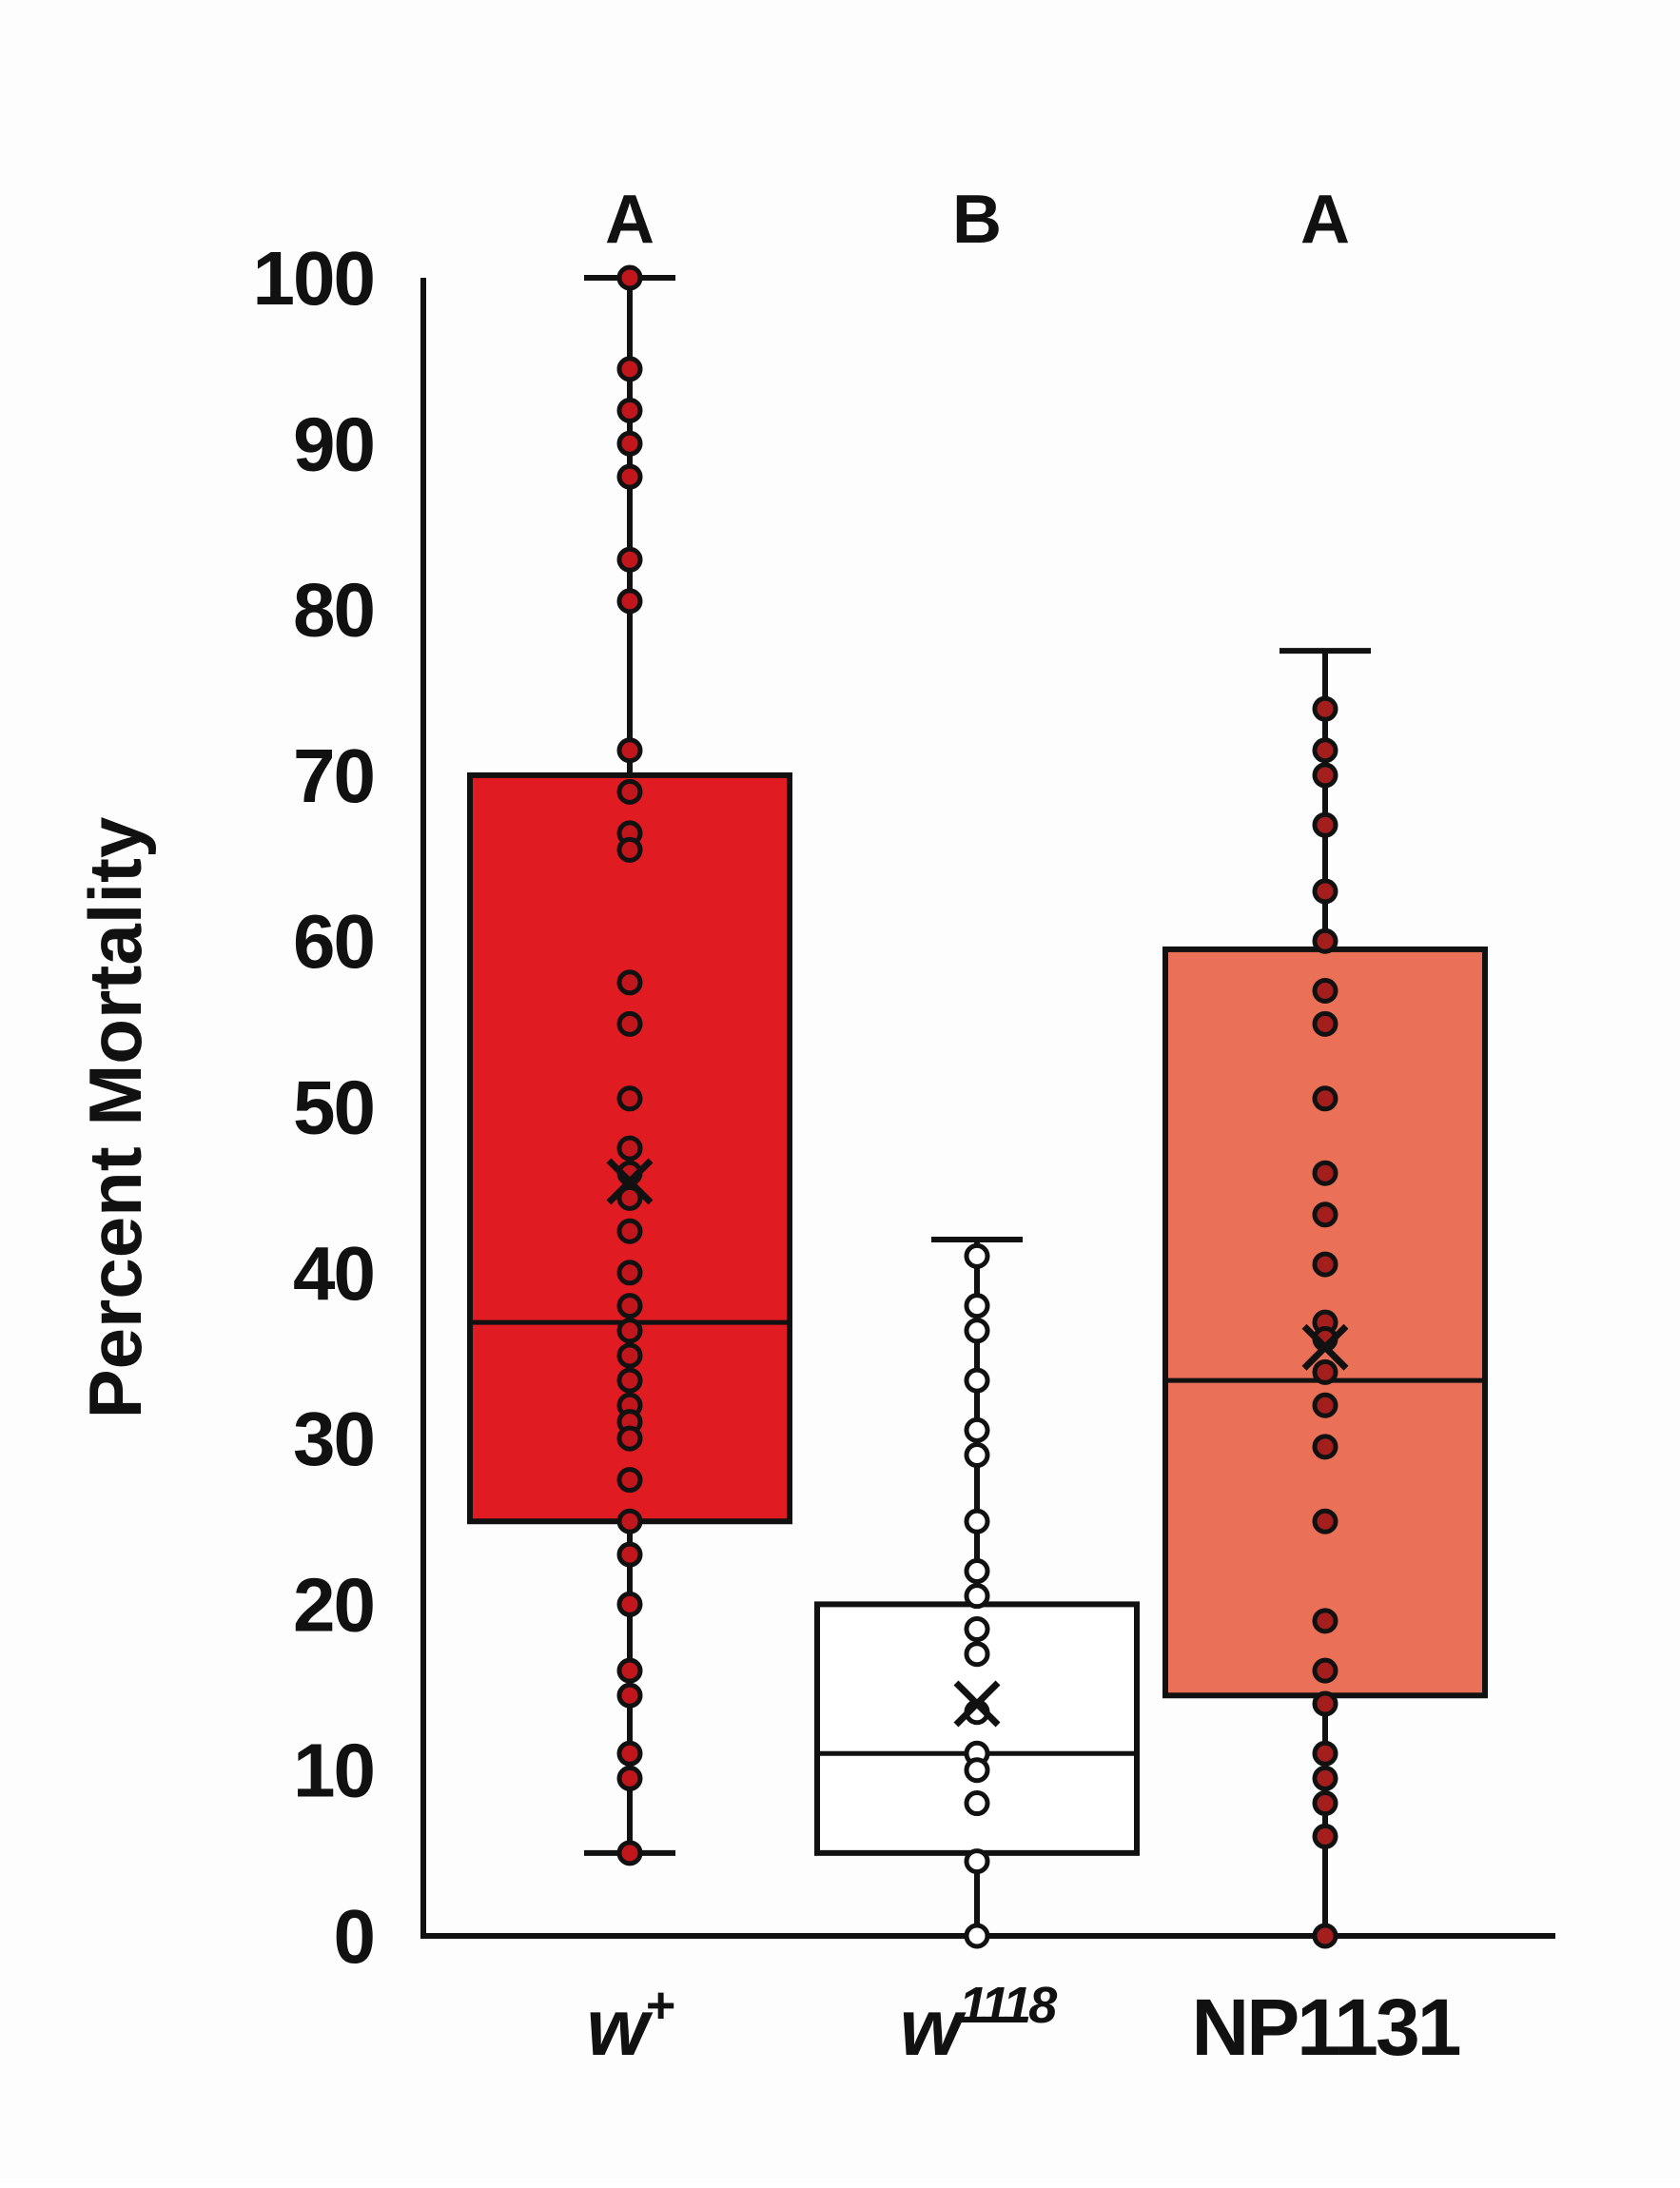 The image size is (1680, 2188). What do you see at coordinates (334, 1771) in the screenshot?
I see `y-tick-label: 10` at bounding box center [334, 1771].